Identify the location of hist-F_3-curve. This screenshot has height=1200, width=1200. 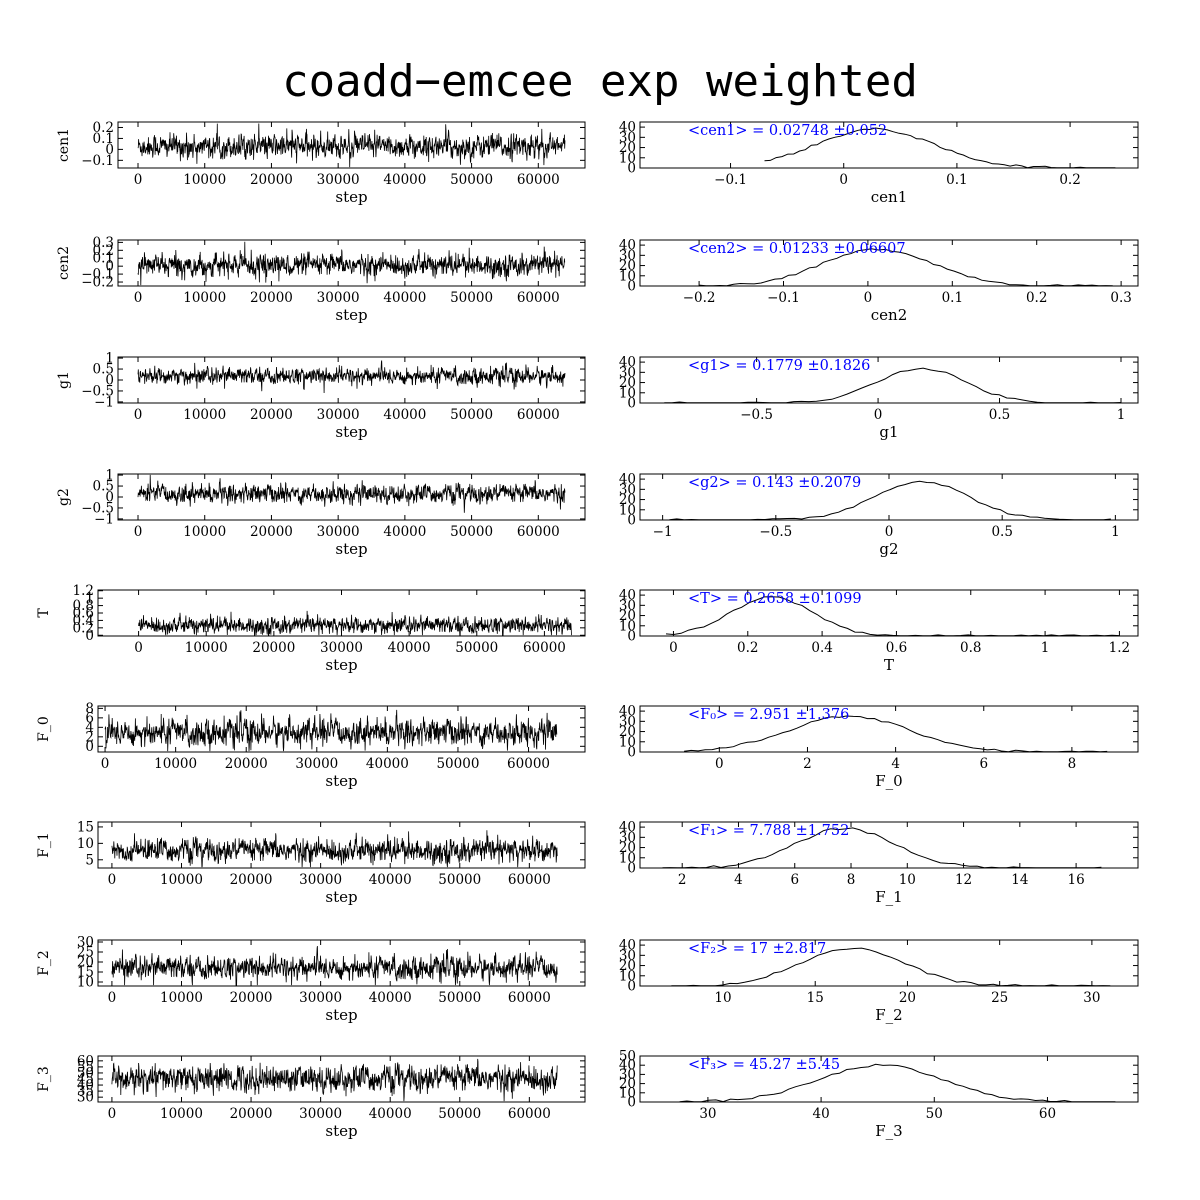
(897, 1083).